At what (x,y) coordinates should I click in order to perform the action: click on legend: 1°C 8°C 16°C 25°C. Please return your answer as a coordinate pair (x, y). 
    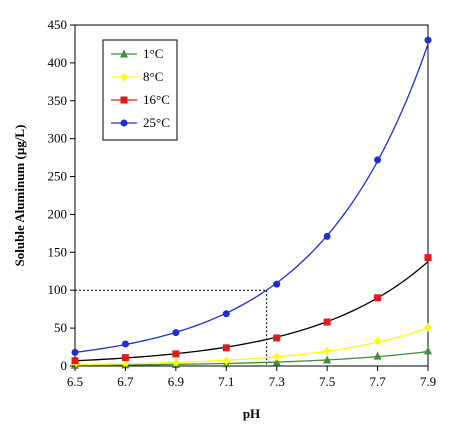
    Looking at the image, I should click on (140, 90).